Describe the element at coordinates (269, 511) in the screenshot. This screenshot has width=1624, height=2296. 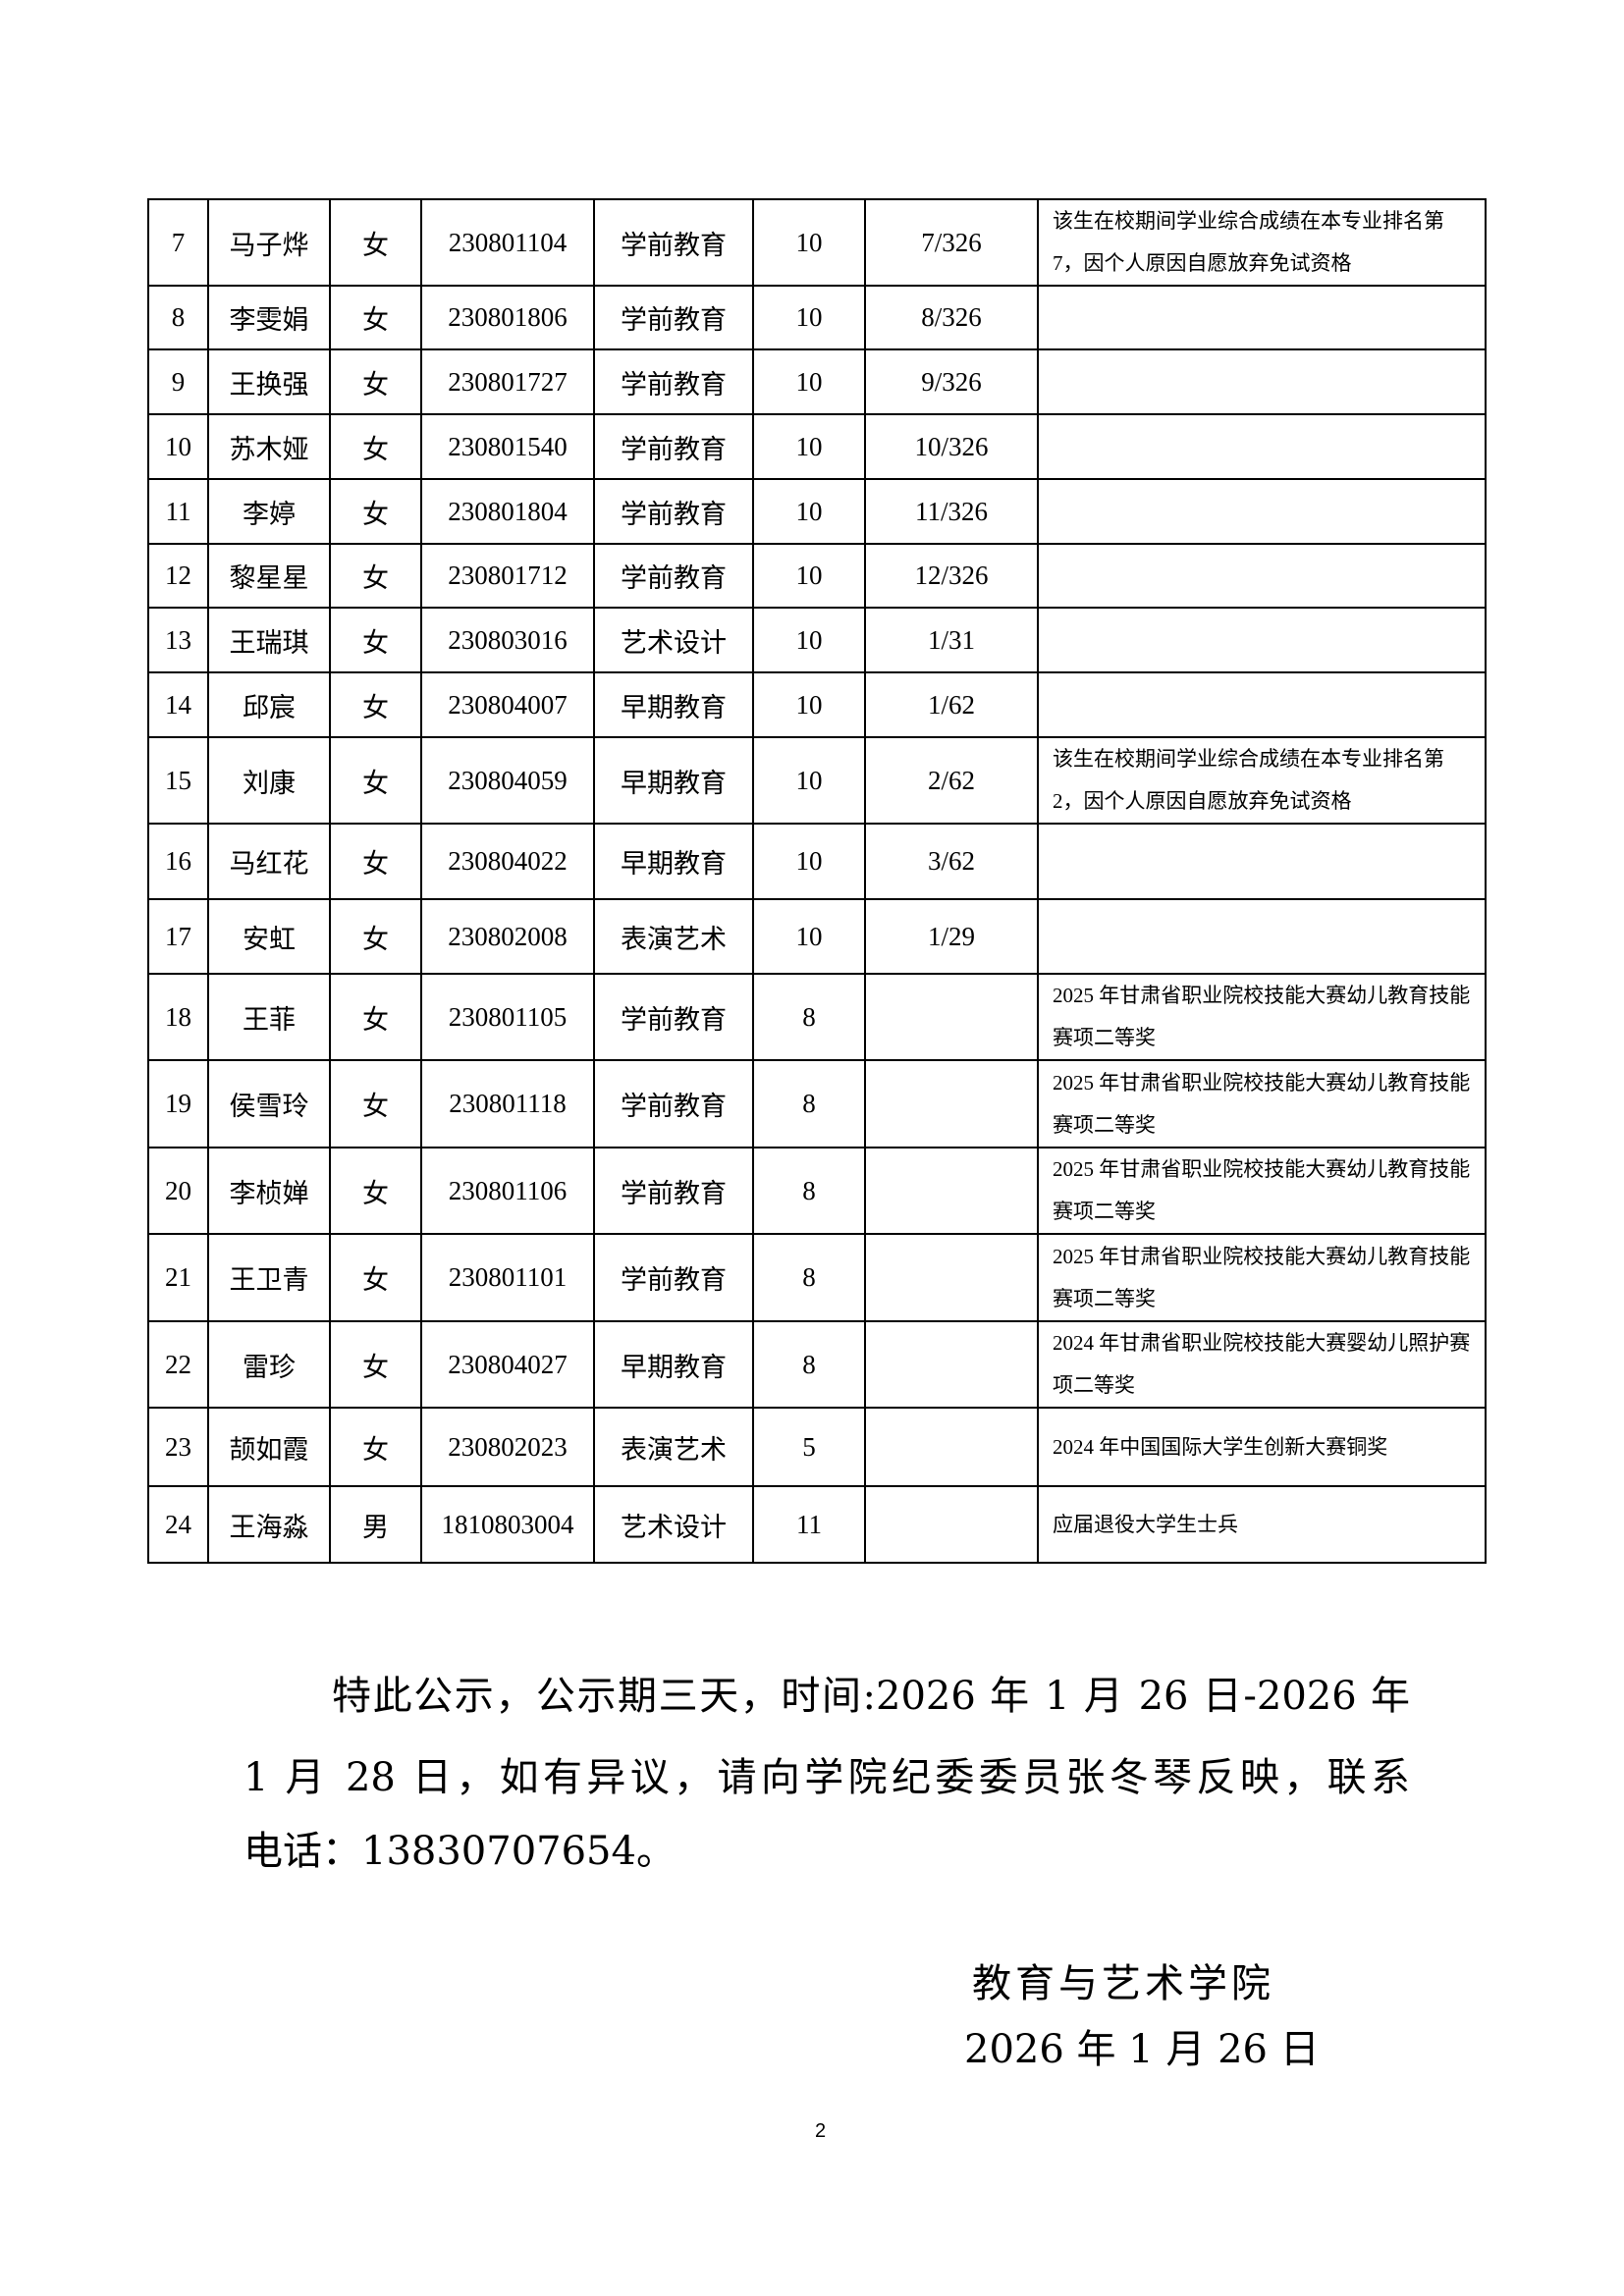
I see `cell-name: 李婷` at that location.